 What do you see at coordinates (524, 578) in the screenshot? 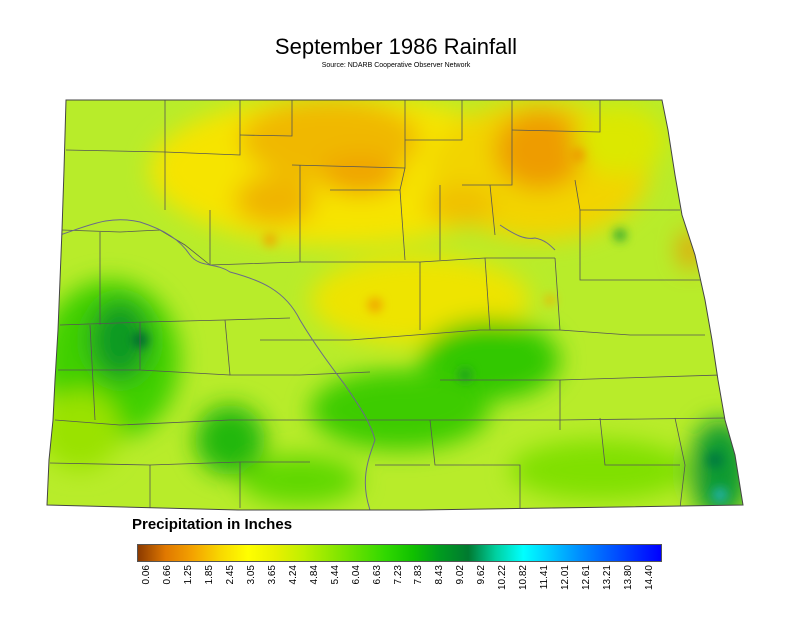
I see `legend-tick-label: 10.82` at bounding box center [524, 578].